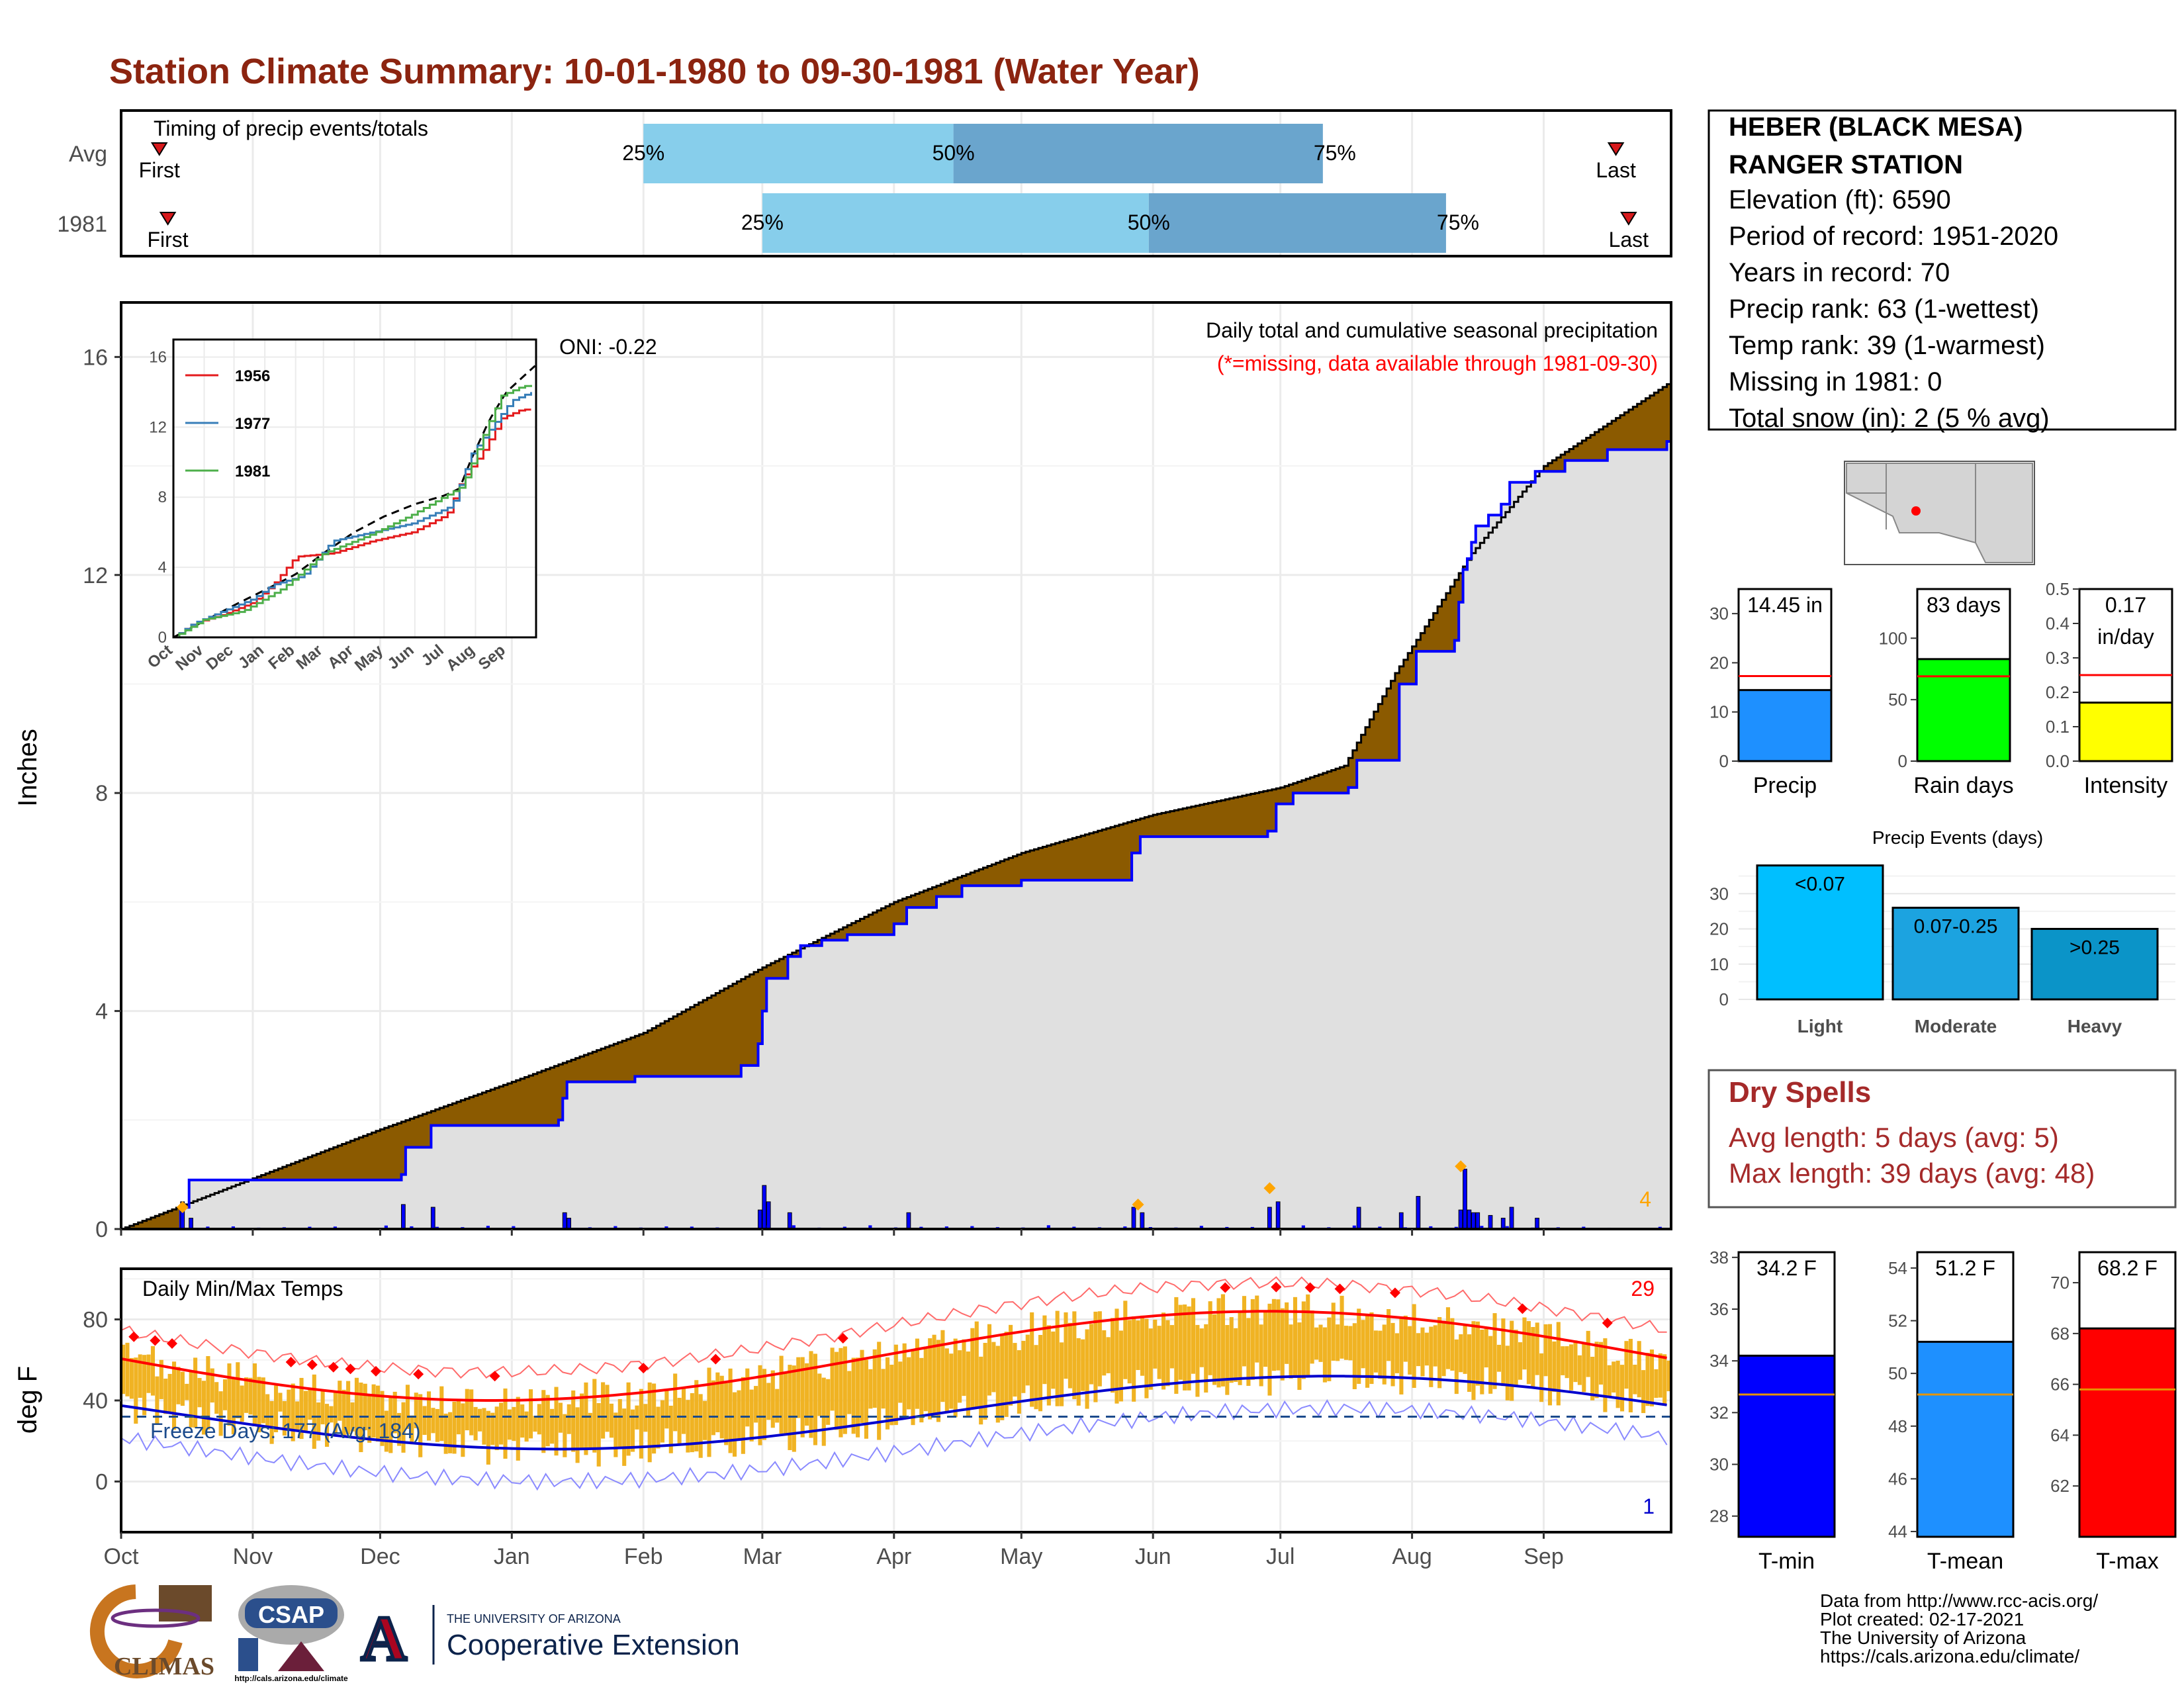 The image size is (2184, 1691). What do you see at coordinates (1959, 1600) in the screenshot?
I see `credit-line-1: Data from http://www.rcc-acis.org/` at bounding box center [1959, 1600].